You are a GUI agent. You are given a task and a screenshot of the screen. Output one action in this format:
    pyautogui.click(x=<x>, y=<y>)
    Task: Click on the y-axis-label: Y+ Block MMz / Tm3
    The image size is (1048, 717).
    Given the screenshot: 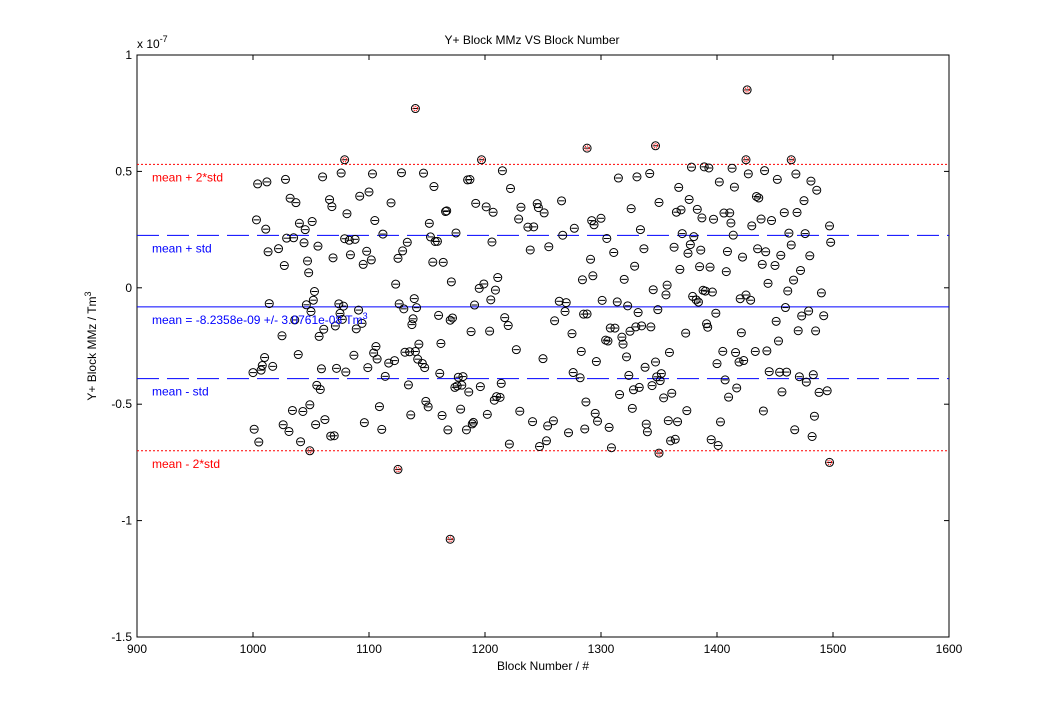 What is the action you would take?
    pyautogui.click(x=91, y=345)
    